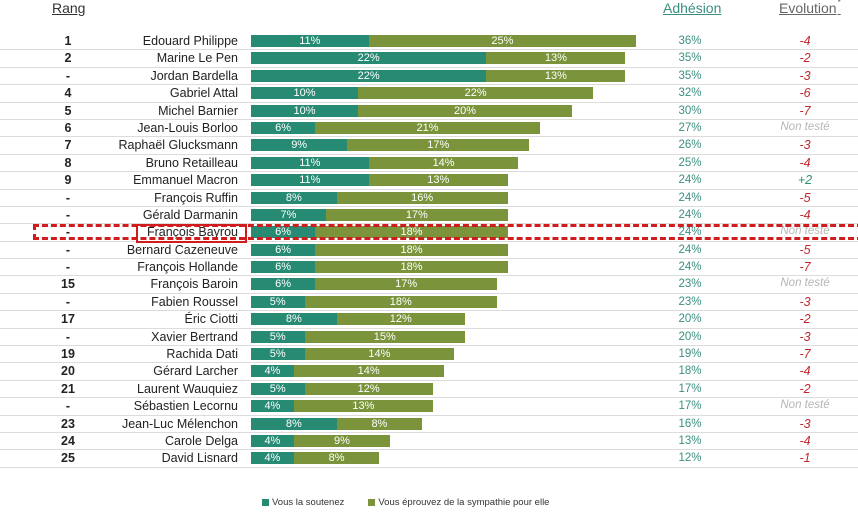 This screenshot has width=858, height=513. I want to click on table-row: - Gérald Darmanin 7% 17% 24% -4, so click(429, 216).